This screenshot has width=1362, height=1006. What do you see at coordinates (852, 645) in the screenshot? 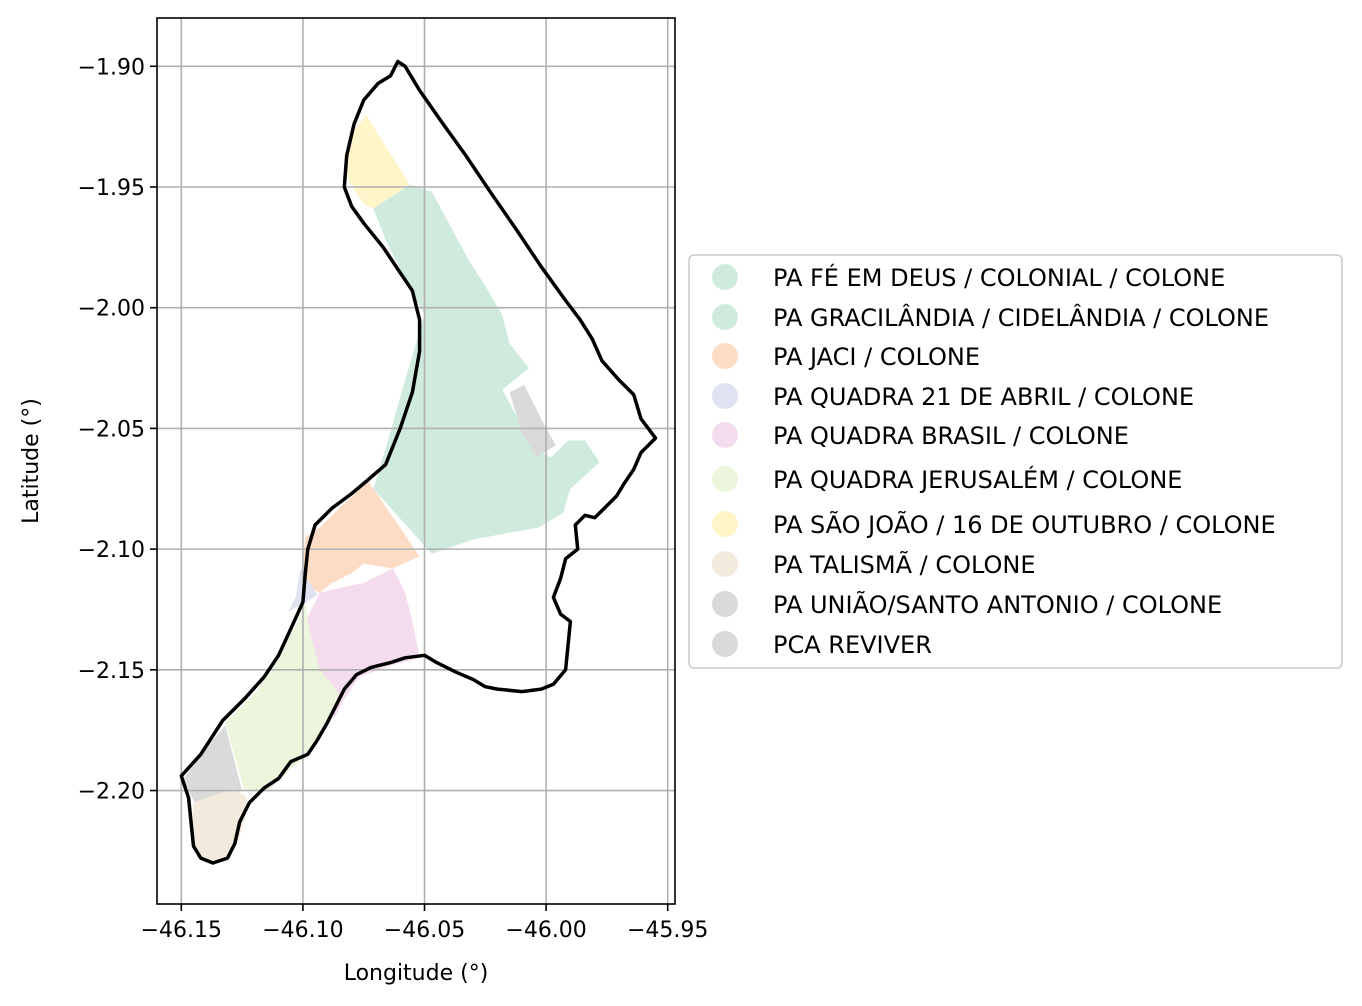
I see `legend-label: PCA REVIVER` at bounding box center [852, 645].